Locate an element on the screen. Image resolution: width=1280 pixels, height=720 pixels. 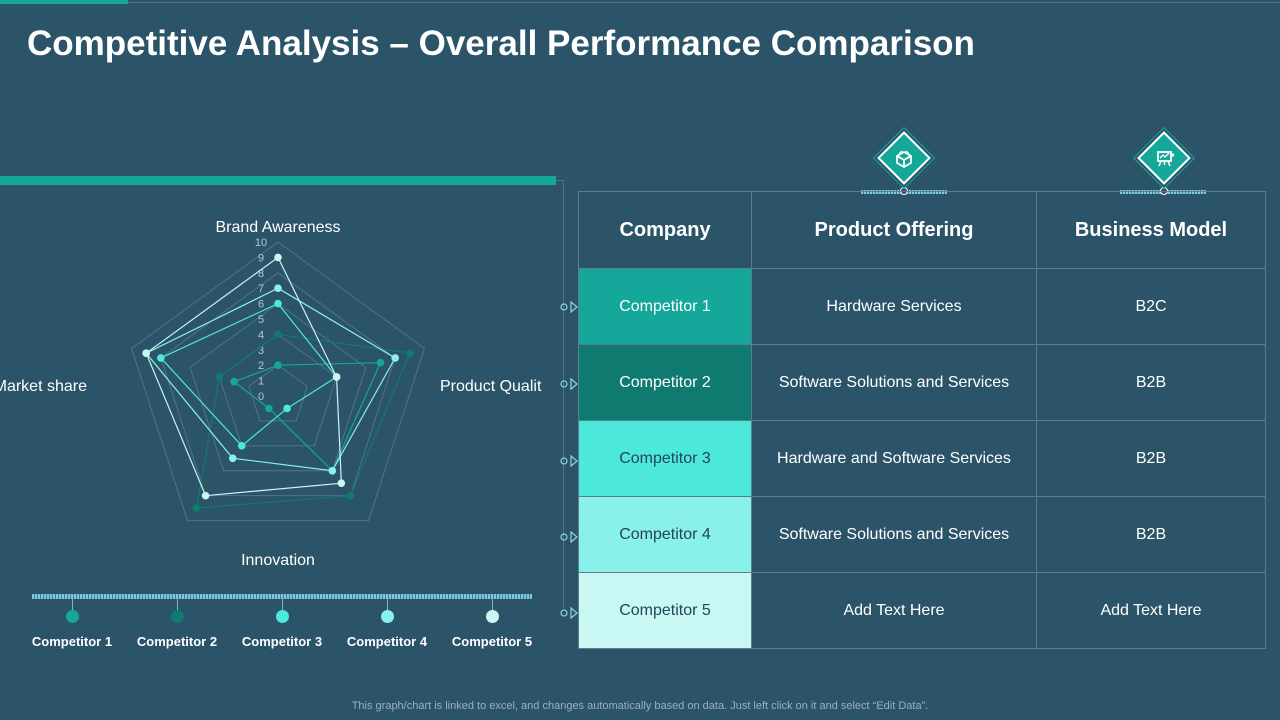
radar-scale-tick: 6 is located at coordinates (261, 305).